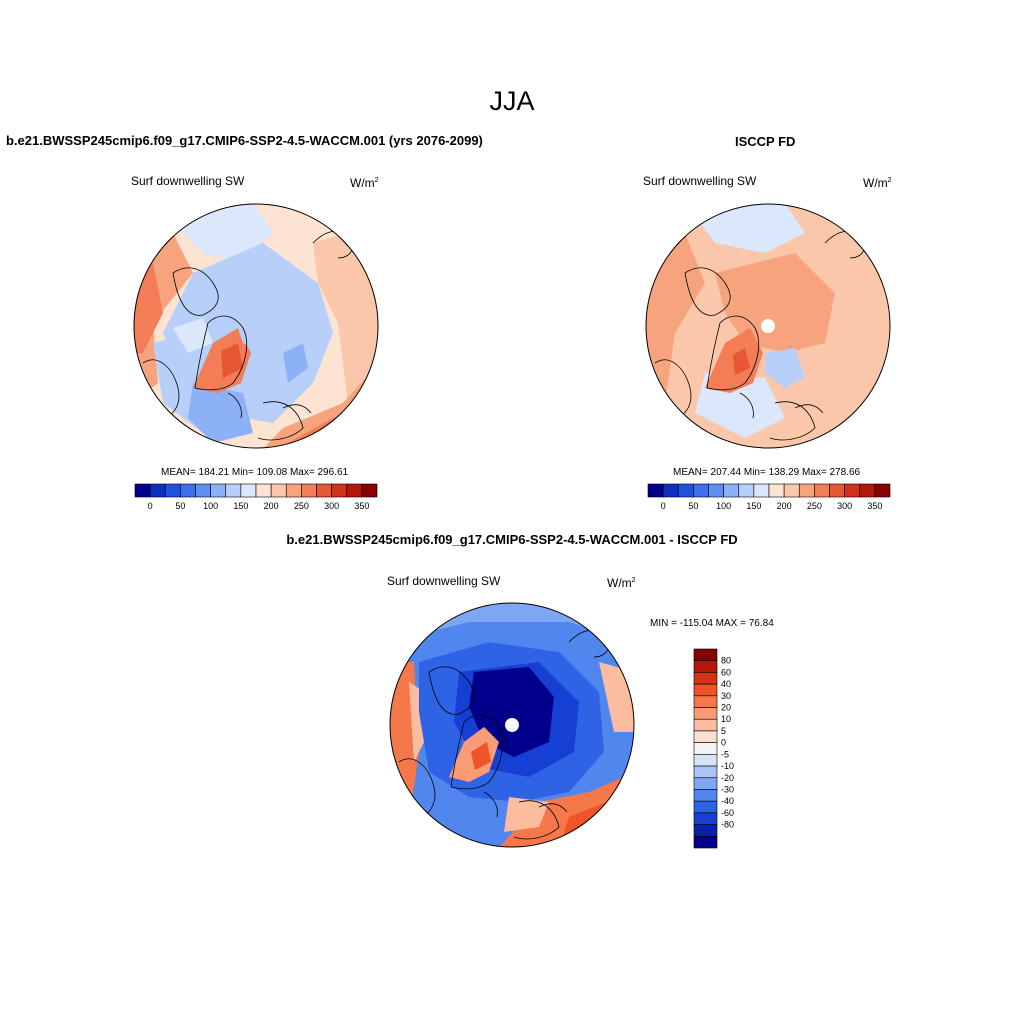  What do you see at coordinates (727, 778) in the screenshot?
I see `diff-colorbar-label: -20` at bounding box center [727, 778].